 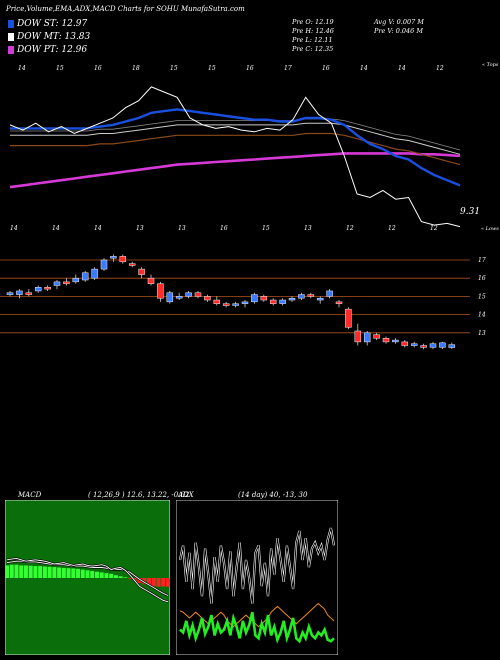 I want to click on ema-brown-line, so click(x=235, y=149).